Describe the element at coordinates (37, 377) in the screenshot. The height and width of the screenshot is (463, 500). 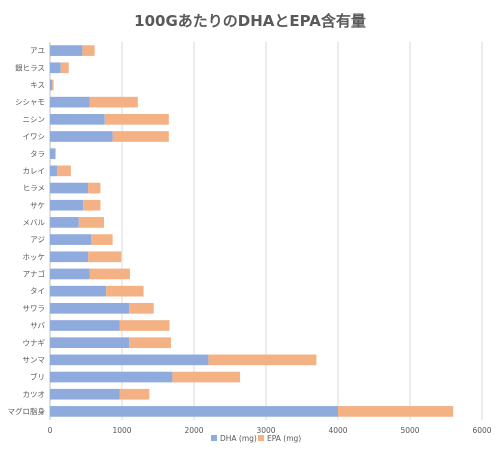
I see `category-label: ブリ` at that location.